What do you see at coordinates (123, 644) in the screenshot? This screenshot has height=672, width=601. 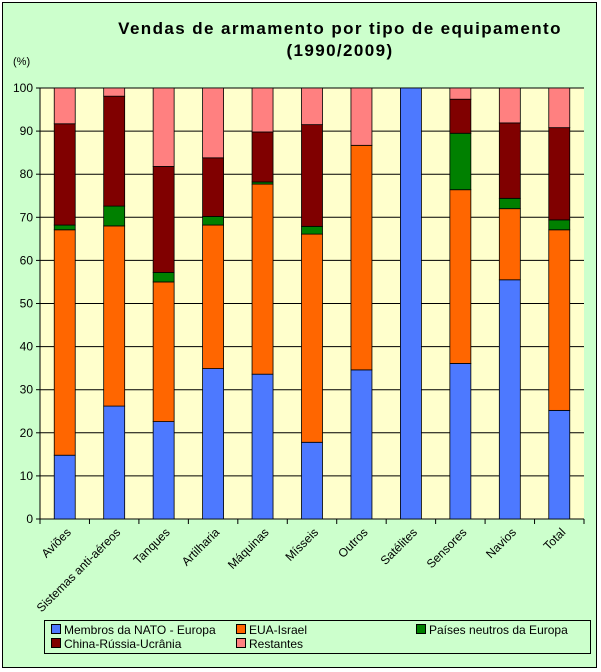 I see `legend-label-china-russia-ucrania: China-Rússia-Ucrânia` at bounding box center [123, 644].